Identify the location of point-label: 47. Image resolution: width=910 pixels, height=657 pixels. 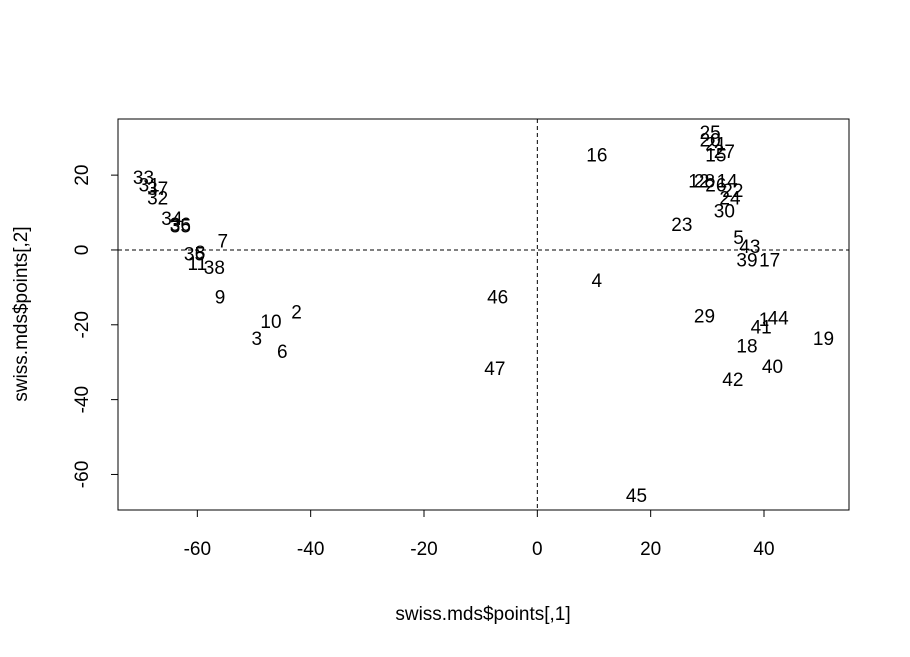
(494, 369).